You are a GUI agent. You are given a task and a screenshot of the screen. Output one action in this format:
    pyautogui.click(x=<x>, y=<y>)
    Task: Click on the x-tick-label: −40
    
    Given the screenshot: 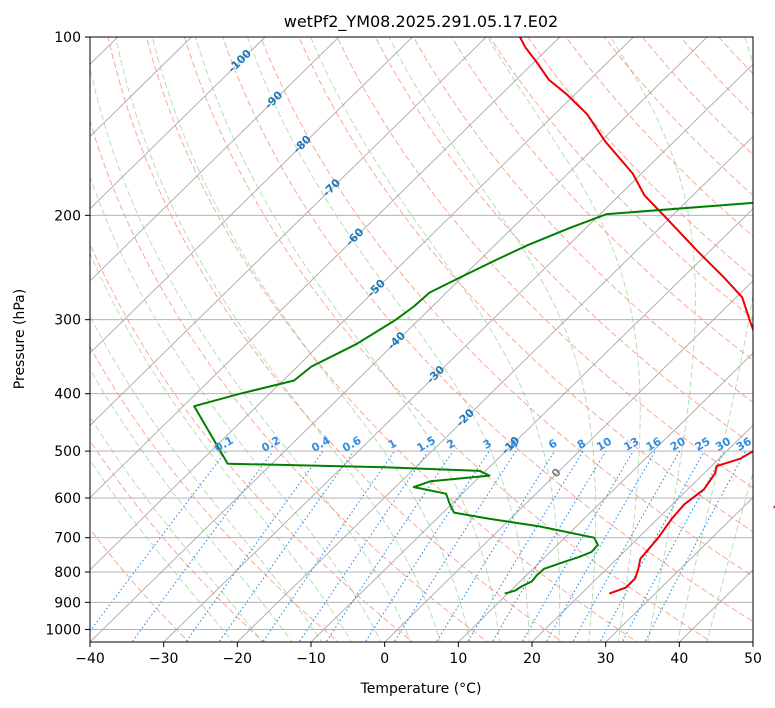 What is the action you would take?
    pyautogui.click(x=90, y=659)
    